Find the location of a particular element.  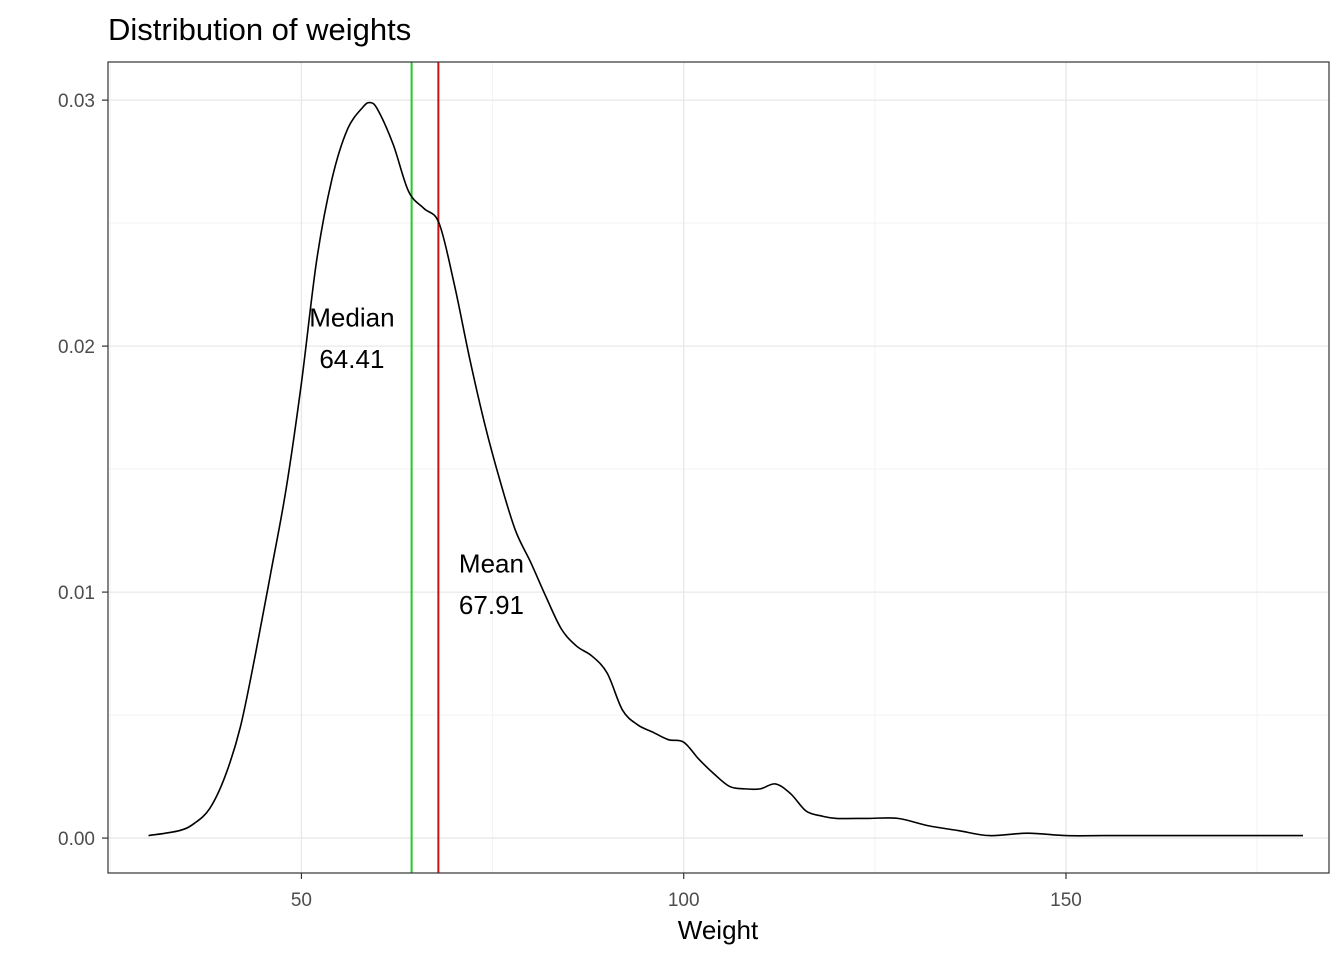

x-tick-label: 100 is located at coordinates (684, 900).